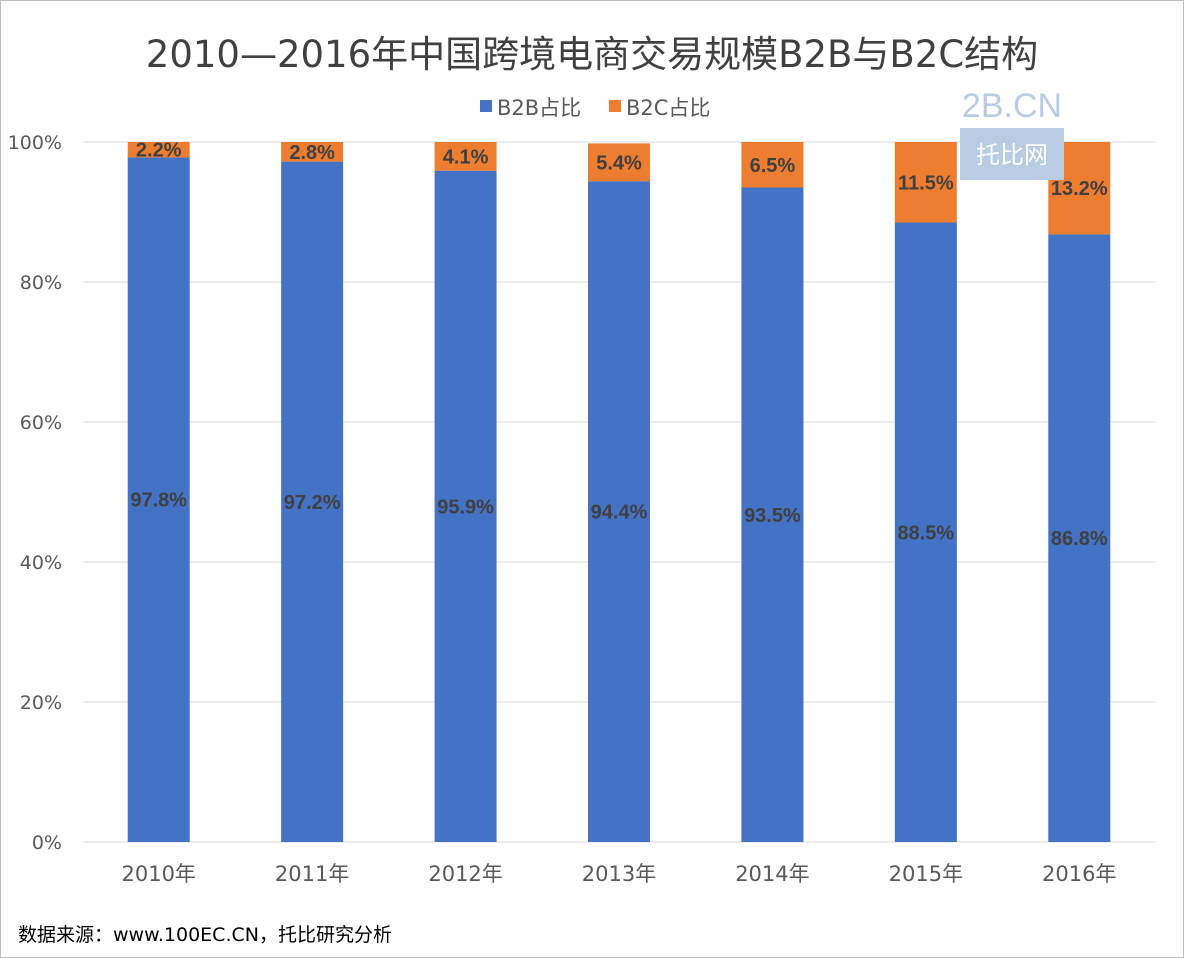 Image resolution: width=1184 pixels, height=958 pixels. Describe the element at coordinates (312, 874) in the screenshot. I see `x-category-label: 2011年` at that location.